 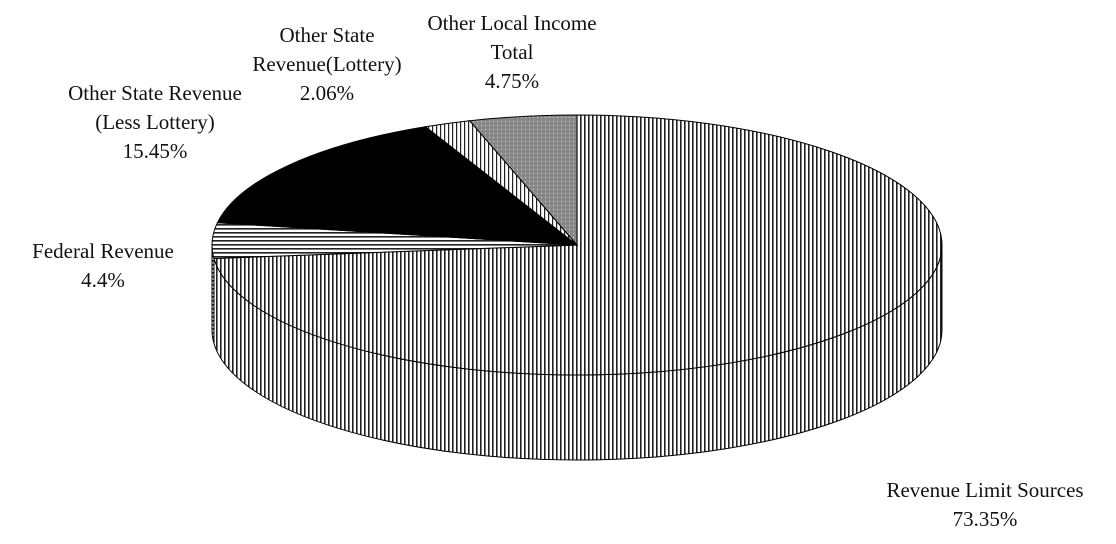 What do you see at coordinates (326, 49) in the screenshot?
I see `slice-label: Other State Revenue(Lottery)` at bounding box center [326, 49].